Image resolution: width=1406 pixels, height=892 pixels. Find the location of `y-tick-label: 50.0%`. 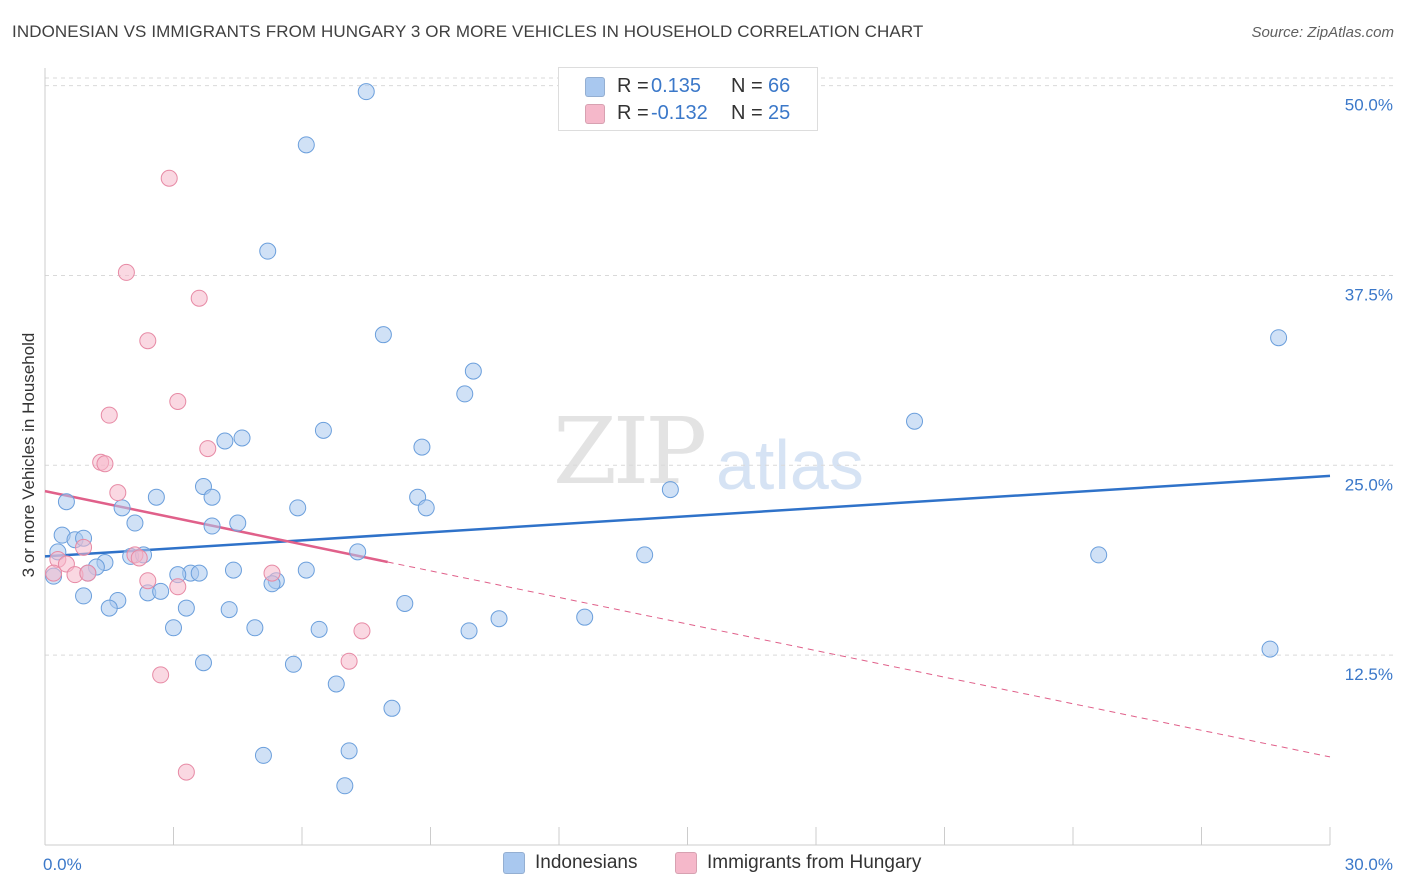

y-tick-label: 50.0% is located at coordinates (1369, 105).